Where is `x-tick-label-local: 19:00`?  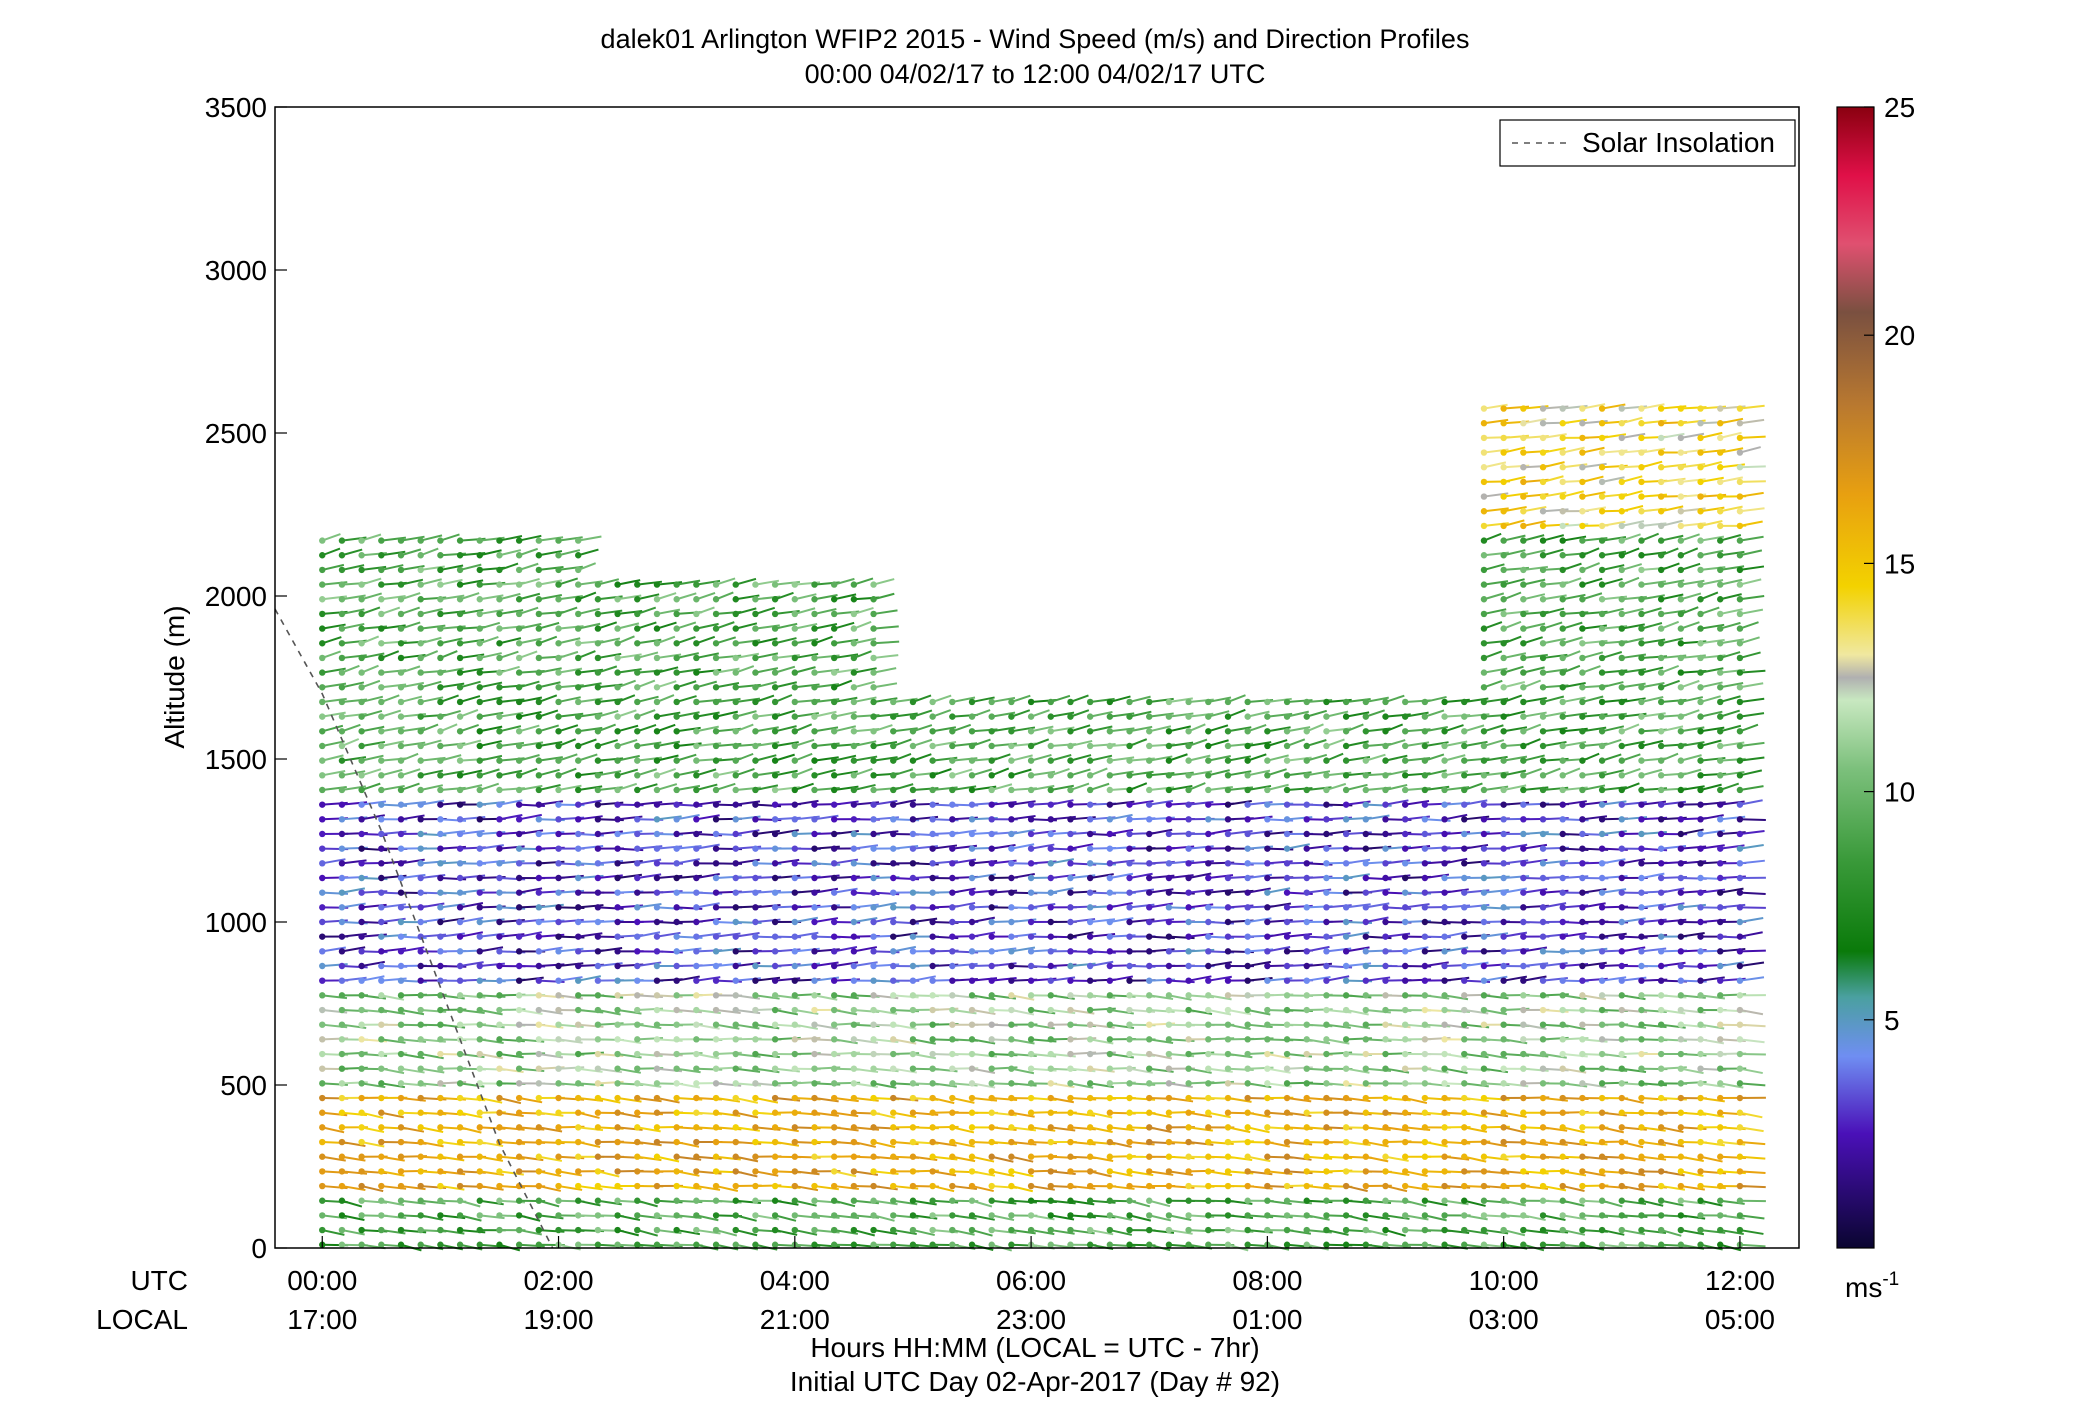
x-tick-label-local: 19:00 is located at coordinates (558, 1319).